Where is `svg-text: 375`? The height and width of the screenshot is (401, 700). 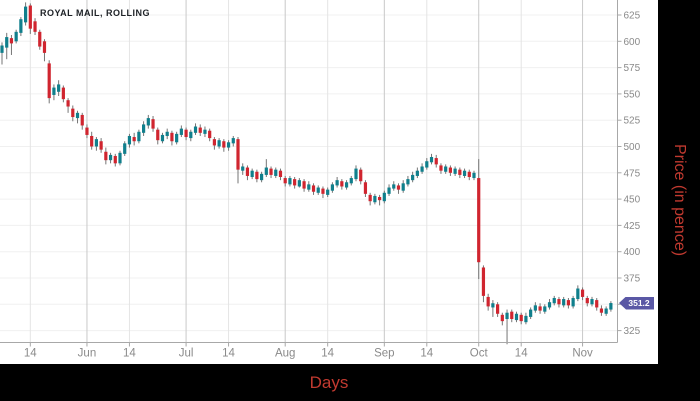
svg-text: 375 is located at coordinates (632, 279).